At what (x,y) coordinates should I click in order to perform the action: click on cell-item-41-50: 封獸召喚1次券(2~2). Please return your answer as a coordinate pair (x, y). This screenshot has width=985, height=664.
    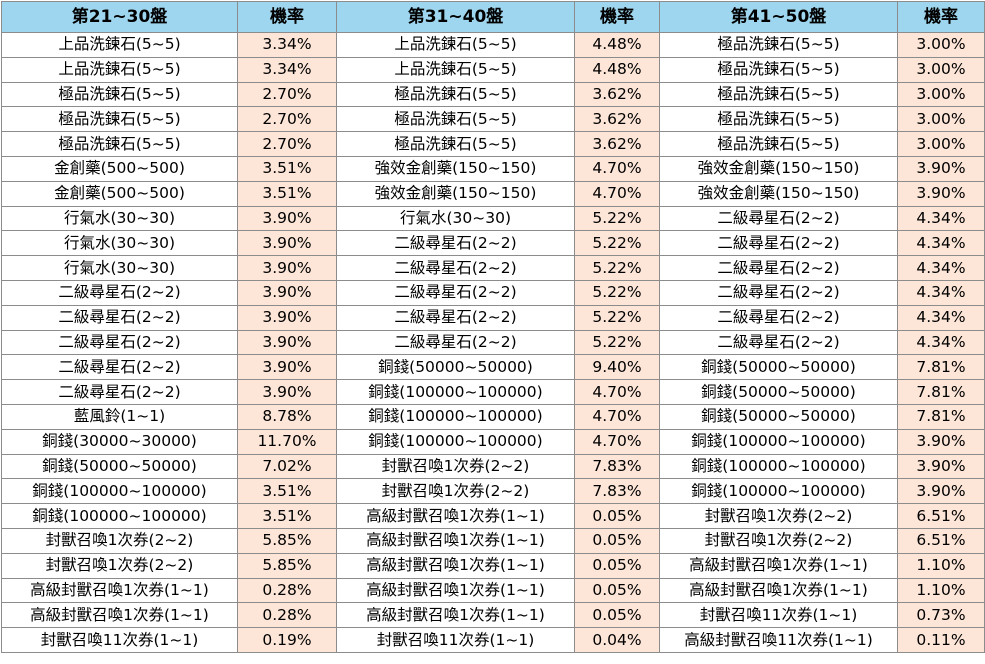
    Looking at the image, I should click on (778, 540).